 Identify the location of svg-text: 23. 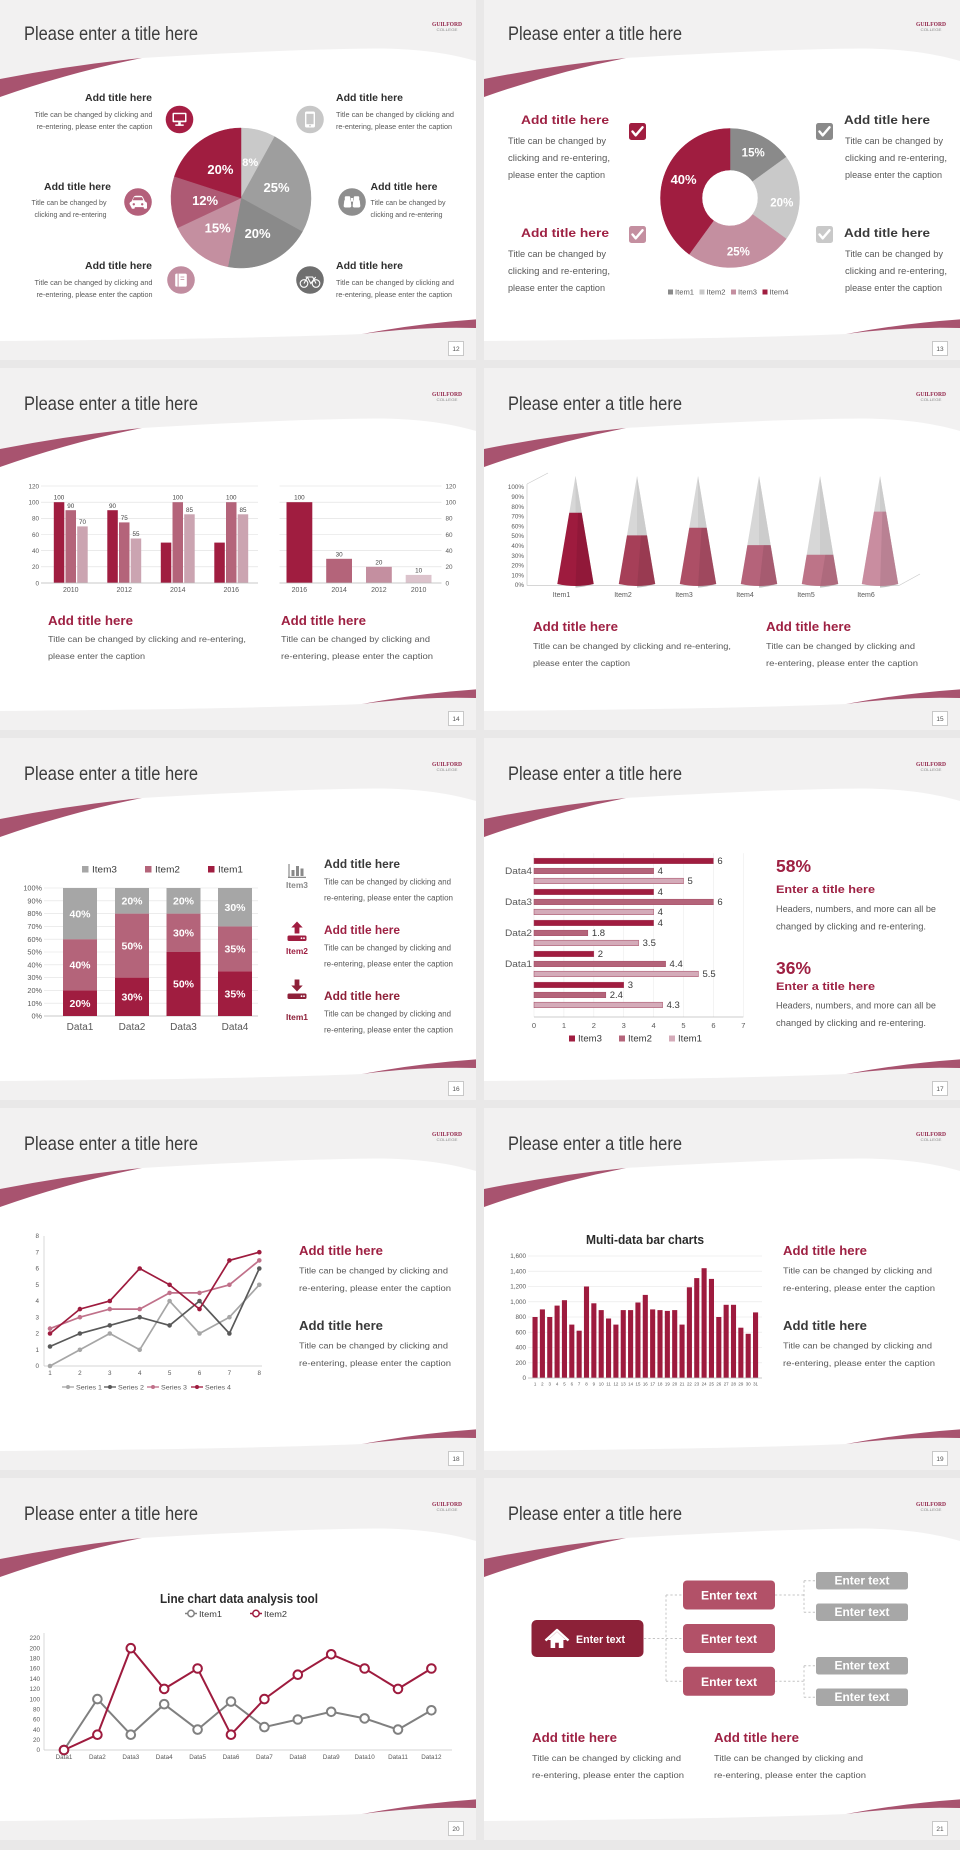
(696, 1384).